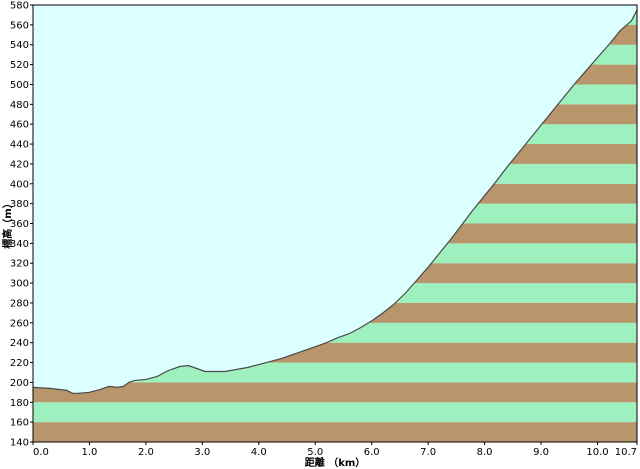 The height and width of the screenshot is (469, 640). I want to click on x-tick-label: 9.0, so click(541, 452).